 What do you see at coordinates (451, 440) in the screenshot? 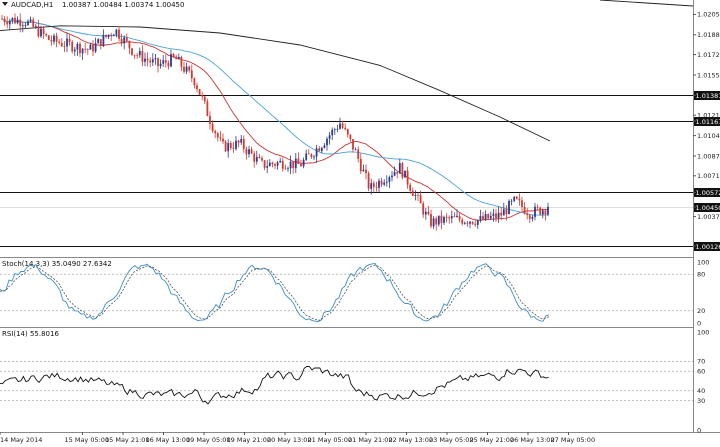
I see `time-tick-label: 23 May 05:00` at bounding box center [451, 440].